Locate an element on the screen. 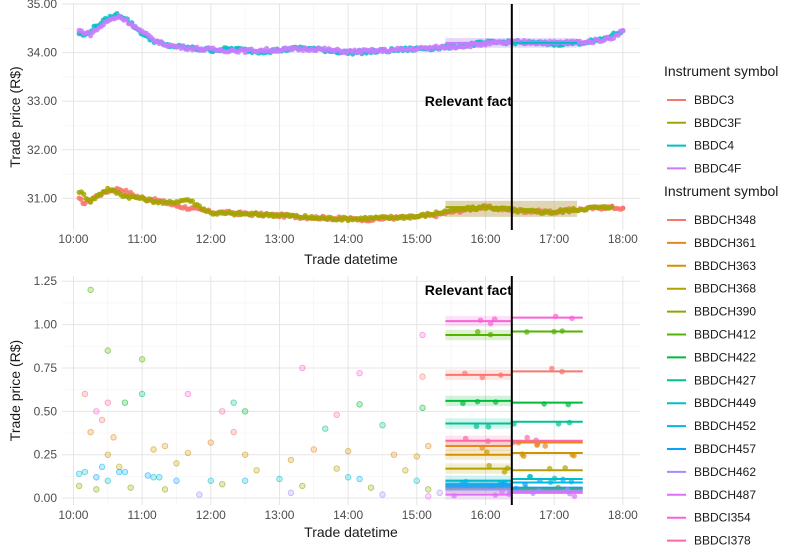 The image size is (800, 546). legend: Instrument symbol BBDC3 BBDC3F BBDC4 BBDC4F is located at coordinates (721, 119).